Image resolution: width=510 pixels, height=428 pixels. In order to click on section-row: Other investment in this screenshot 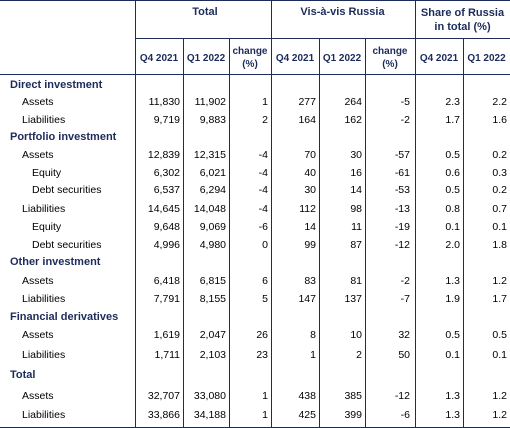, I will do `click(255, 262)`.